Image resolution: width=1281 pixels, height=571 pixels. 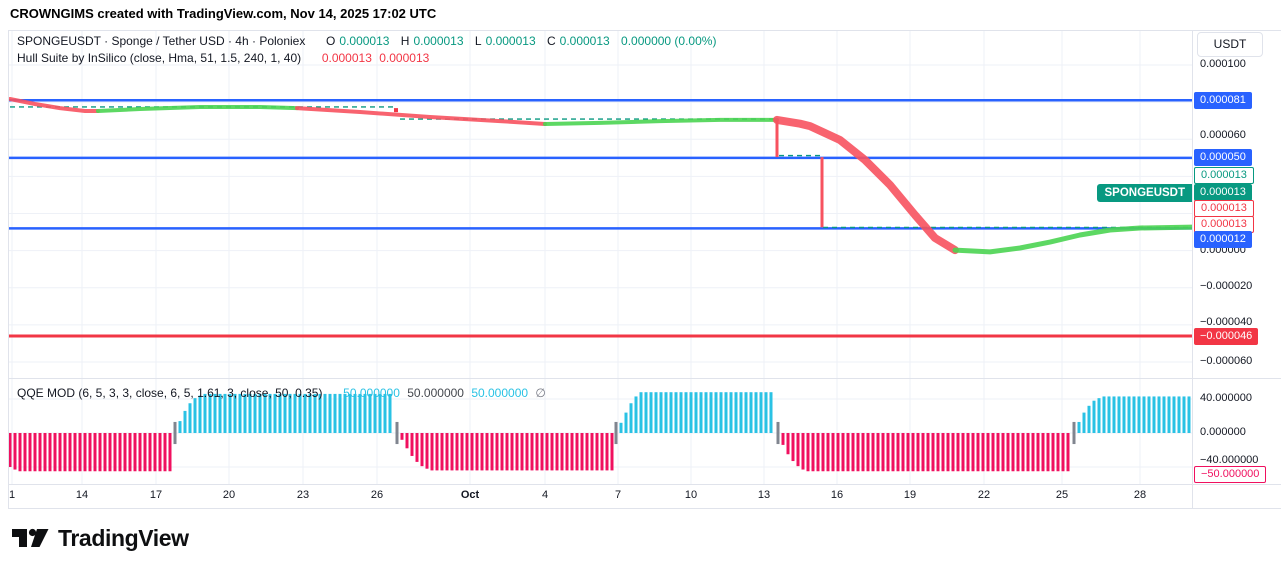 What do you see at coordinates (984, 495) in the screenshot?
I see `time-axis-label: 22` at bounding box center [984, 495].